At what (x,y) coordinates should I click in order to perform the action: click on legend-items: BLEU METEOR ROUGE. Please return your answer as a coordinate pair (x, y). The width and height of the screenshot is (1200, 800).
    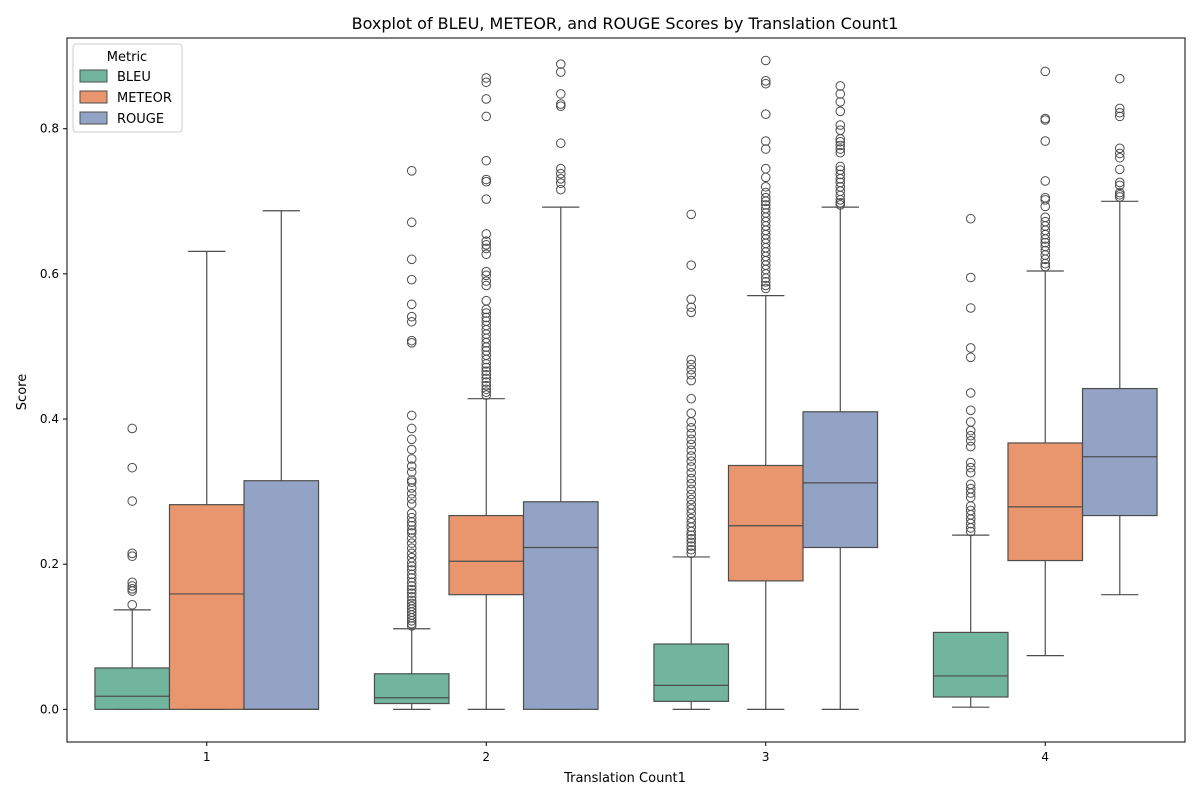
    Looking at the image, I should click on (125, 98).